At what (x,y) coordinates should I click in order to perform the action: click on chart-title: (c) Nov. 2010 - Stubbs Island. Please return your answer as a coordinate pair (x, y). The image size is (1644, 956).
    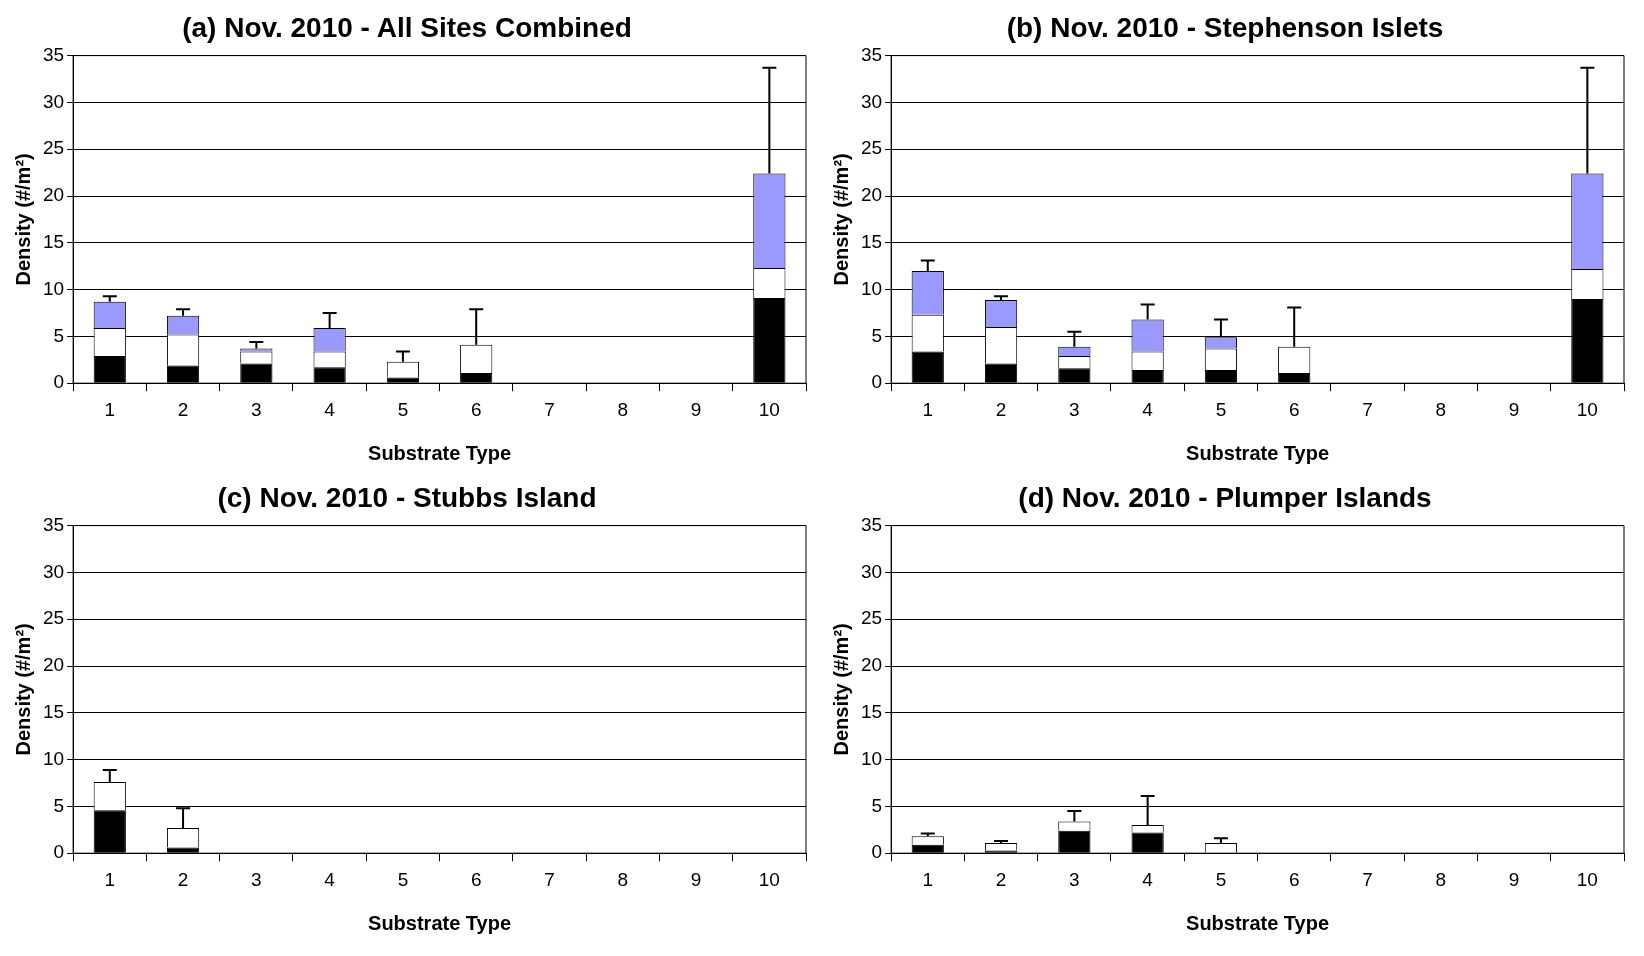
    Looking at the image, I should click on (407, 497).